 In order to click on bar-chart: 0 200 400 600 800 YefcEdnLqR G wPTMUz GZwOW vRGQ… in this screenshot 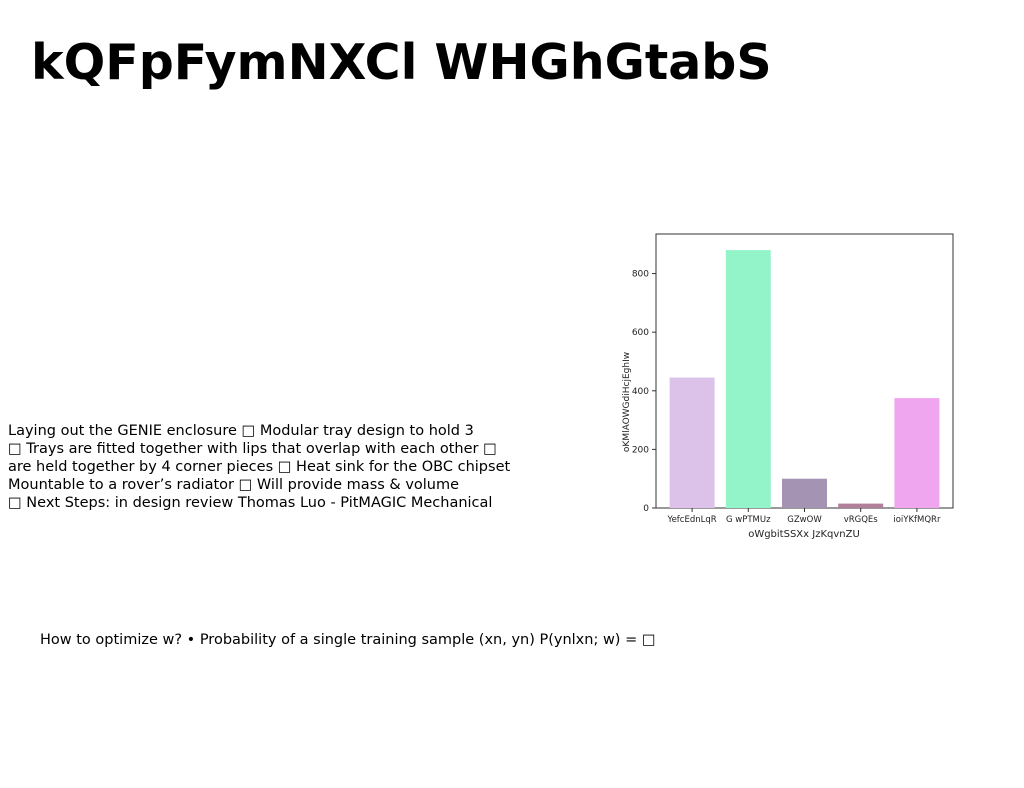, I will do `click(788, 386)`.